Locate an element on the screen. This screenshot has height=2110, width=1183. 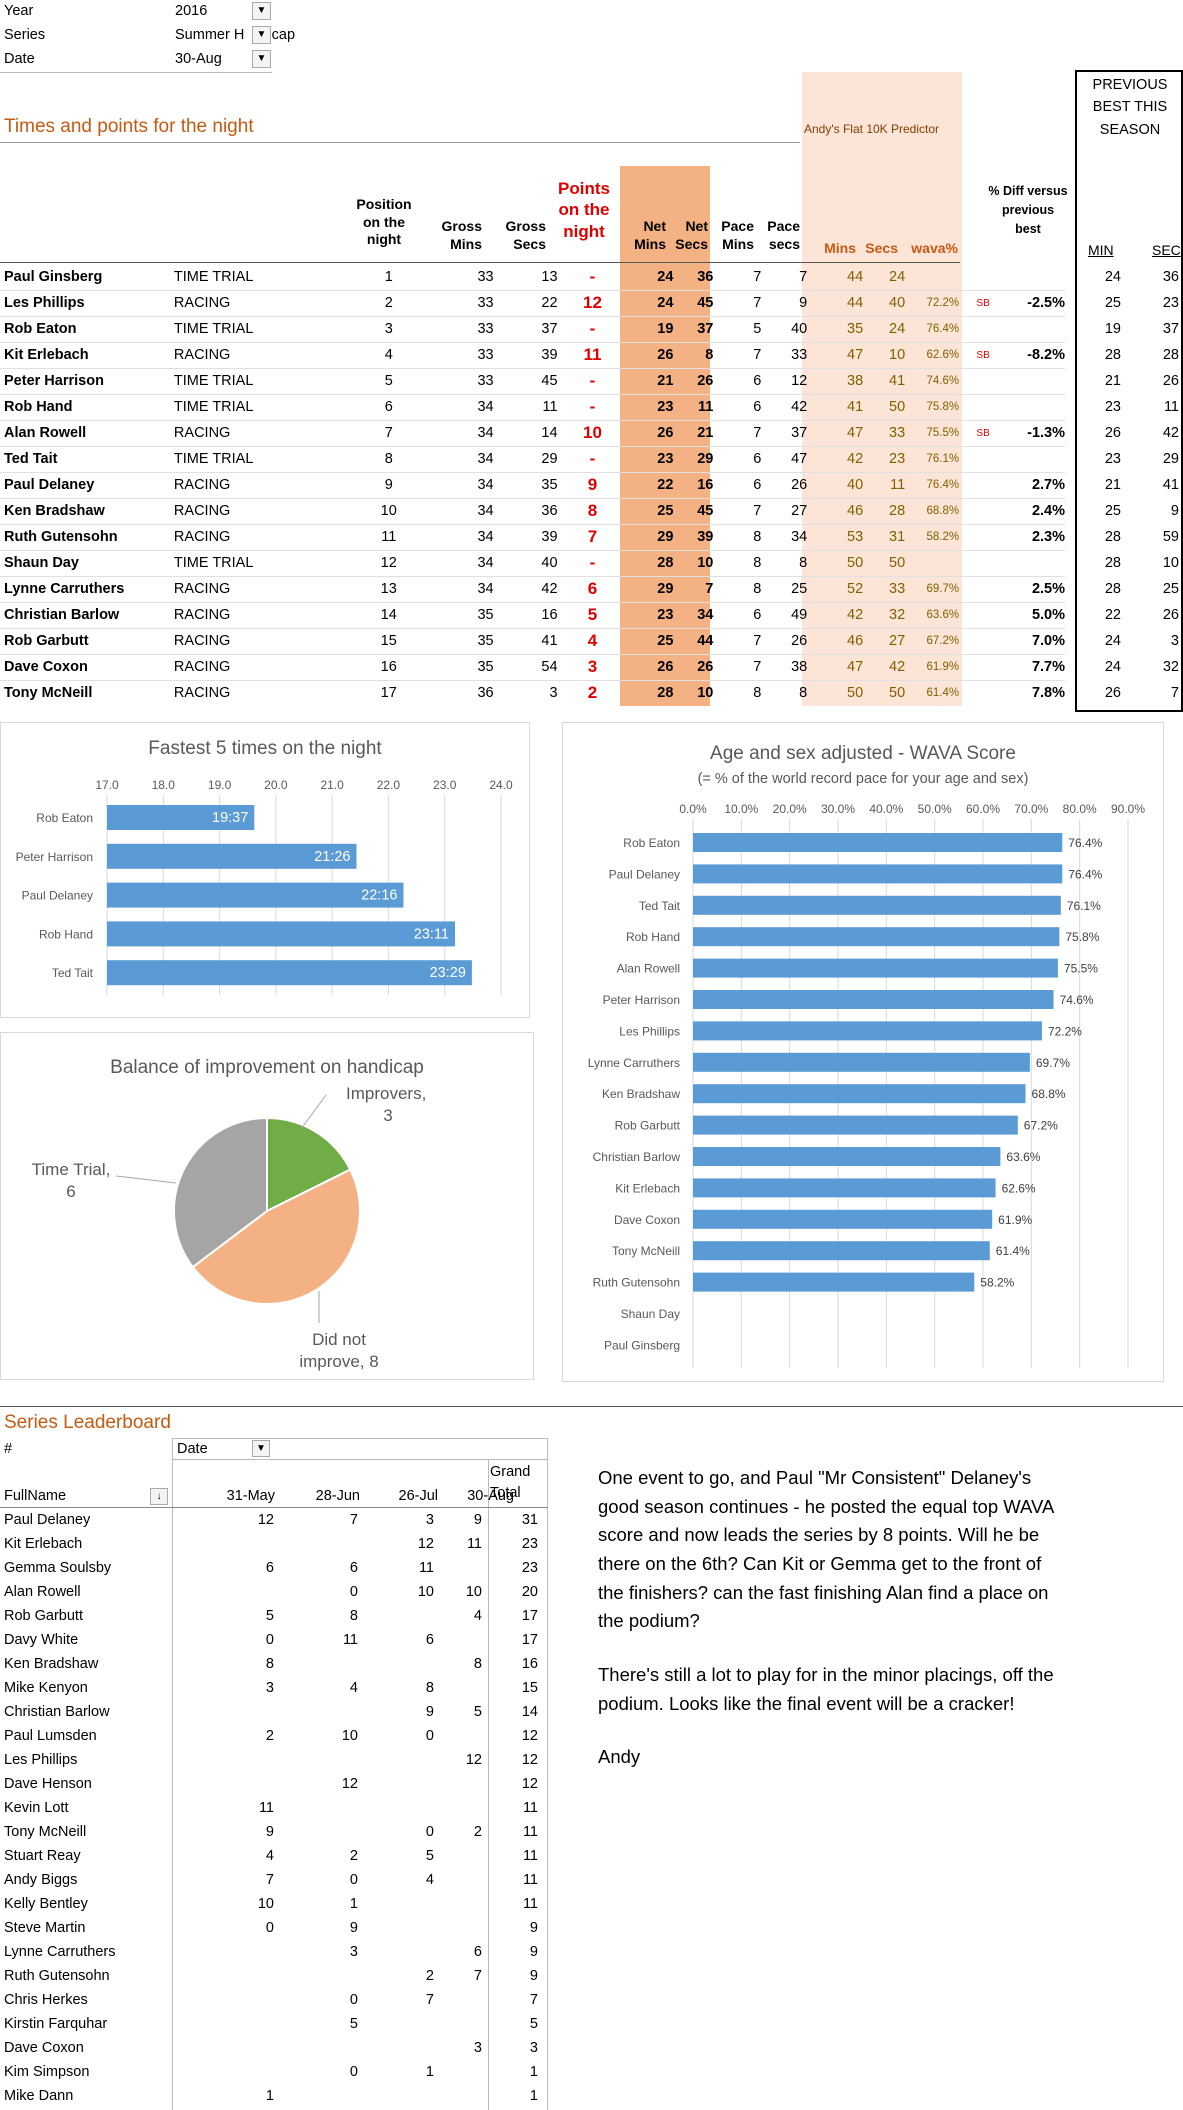
filter-value: 30-Aug is located at coordinates (198, 59).